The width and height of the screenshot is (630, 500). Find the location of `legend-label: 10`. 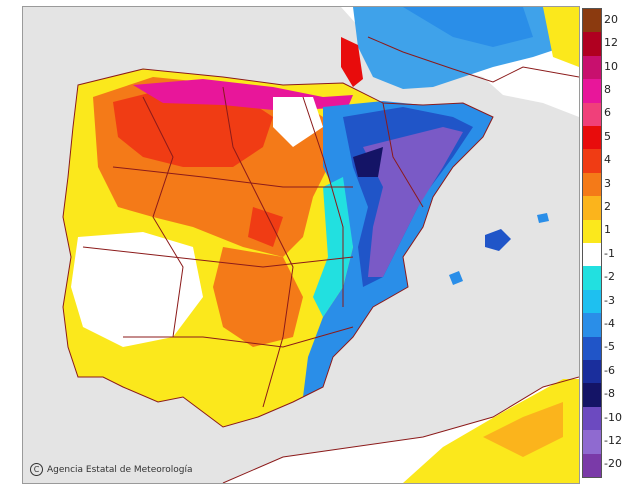

legend-label: 10 is located at coordinates (611, 66).